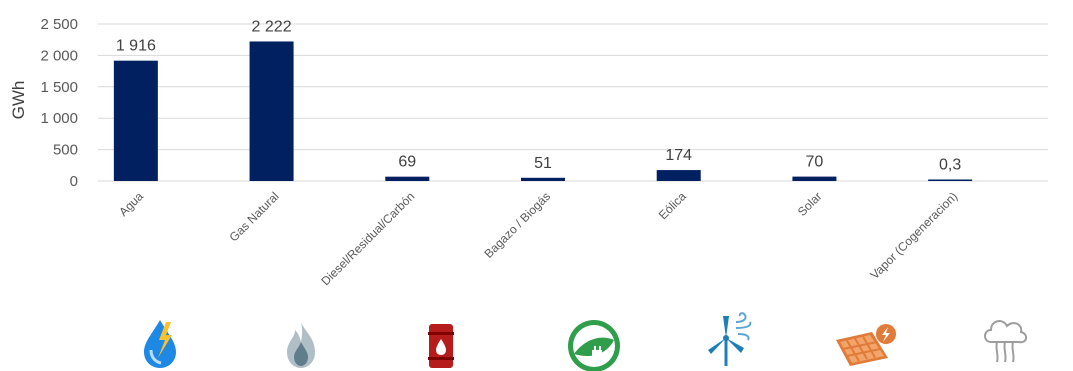  What do you see at coordinates (301, 345) in the screenshot?
I see `natural-gas-flame-icon` at bounding box center [301, 345].